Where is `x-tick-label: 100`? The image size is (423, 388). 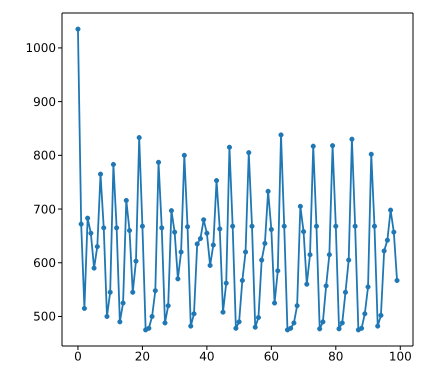 x-tick-label: 100 is located at coordinates (400, 357).